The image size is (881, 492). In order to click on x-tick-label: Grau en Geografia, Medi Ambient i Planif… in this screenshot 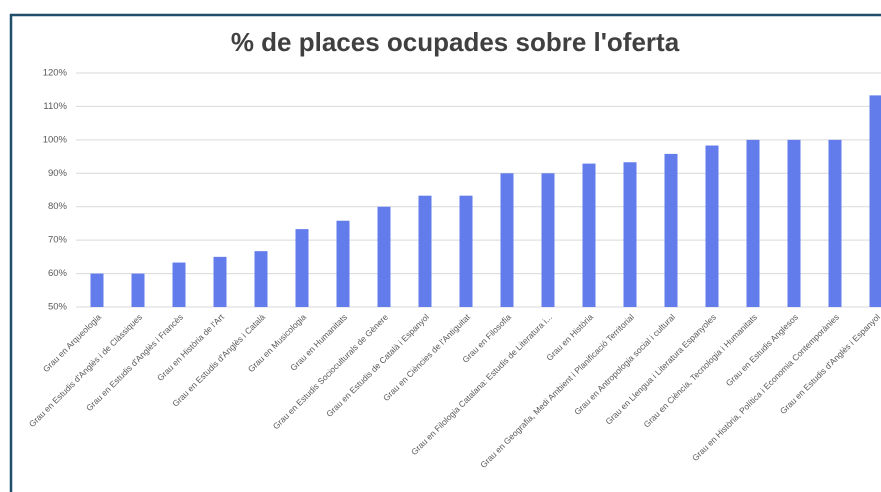, I will do `click(557, 391)`.